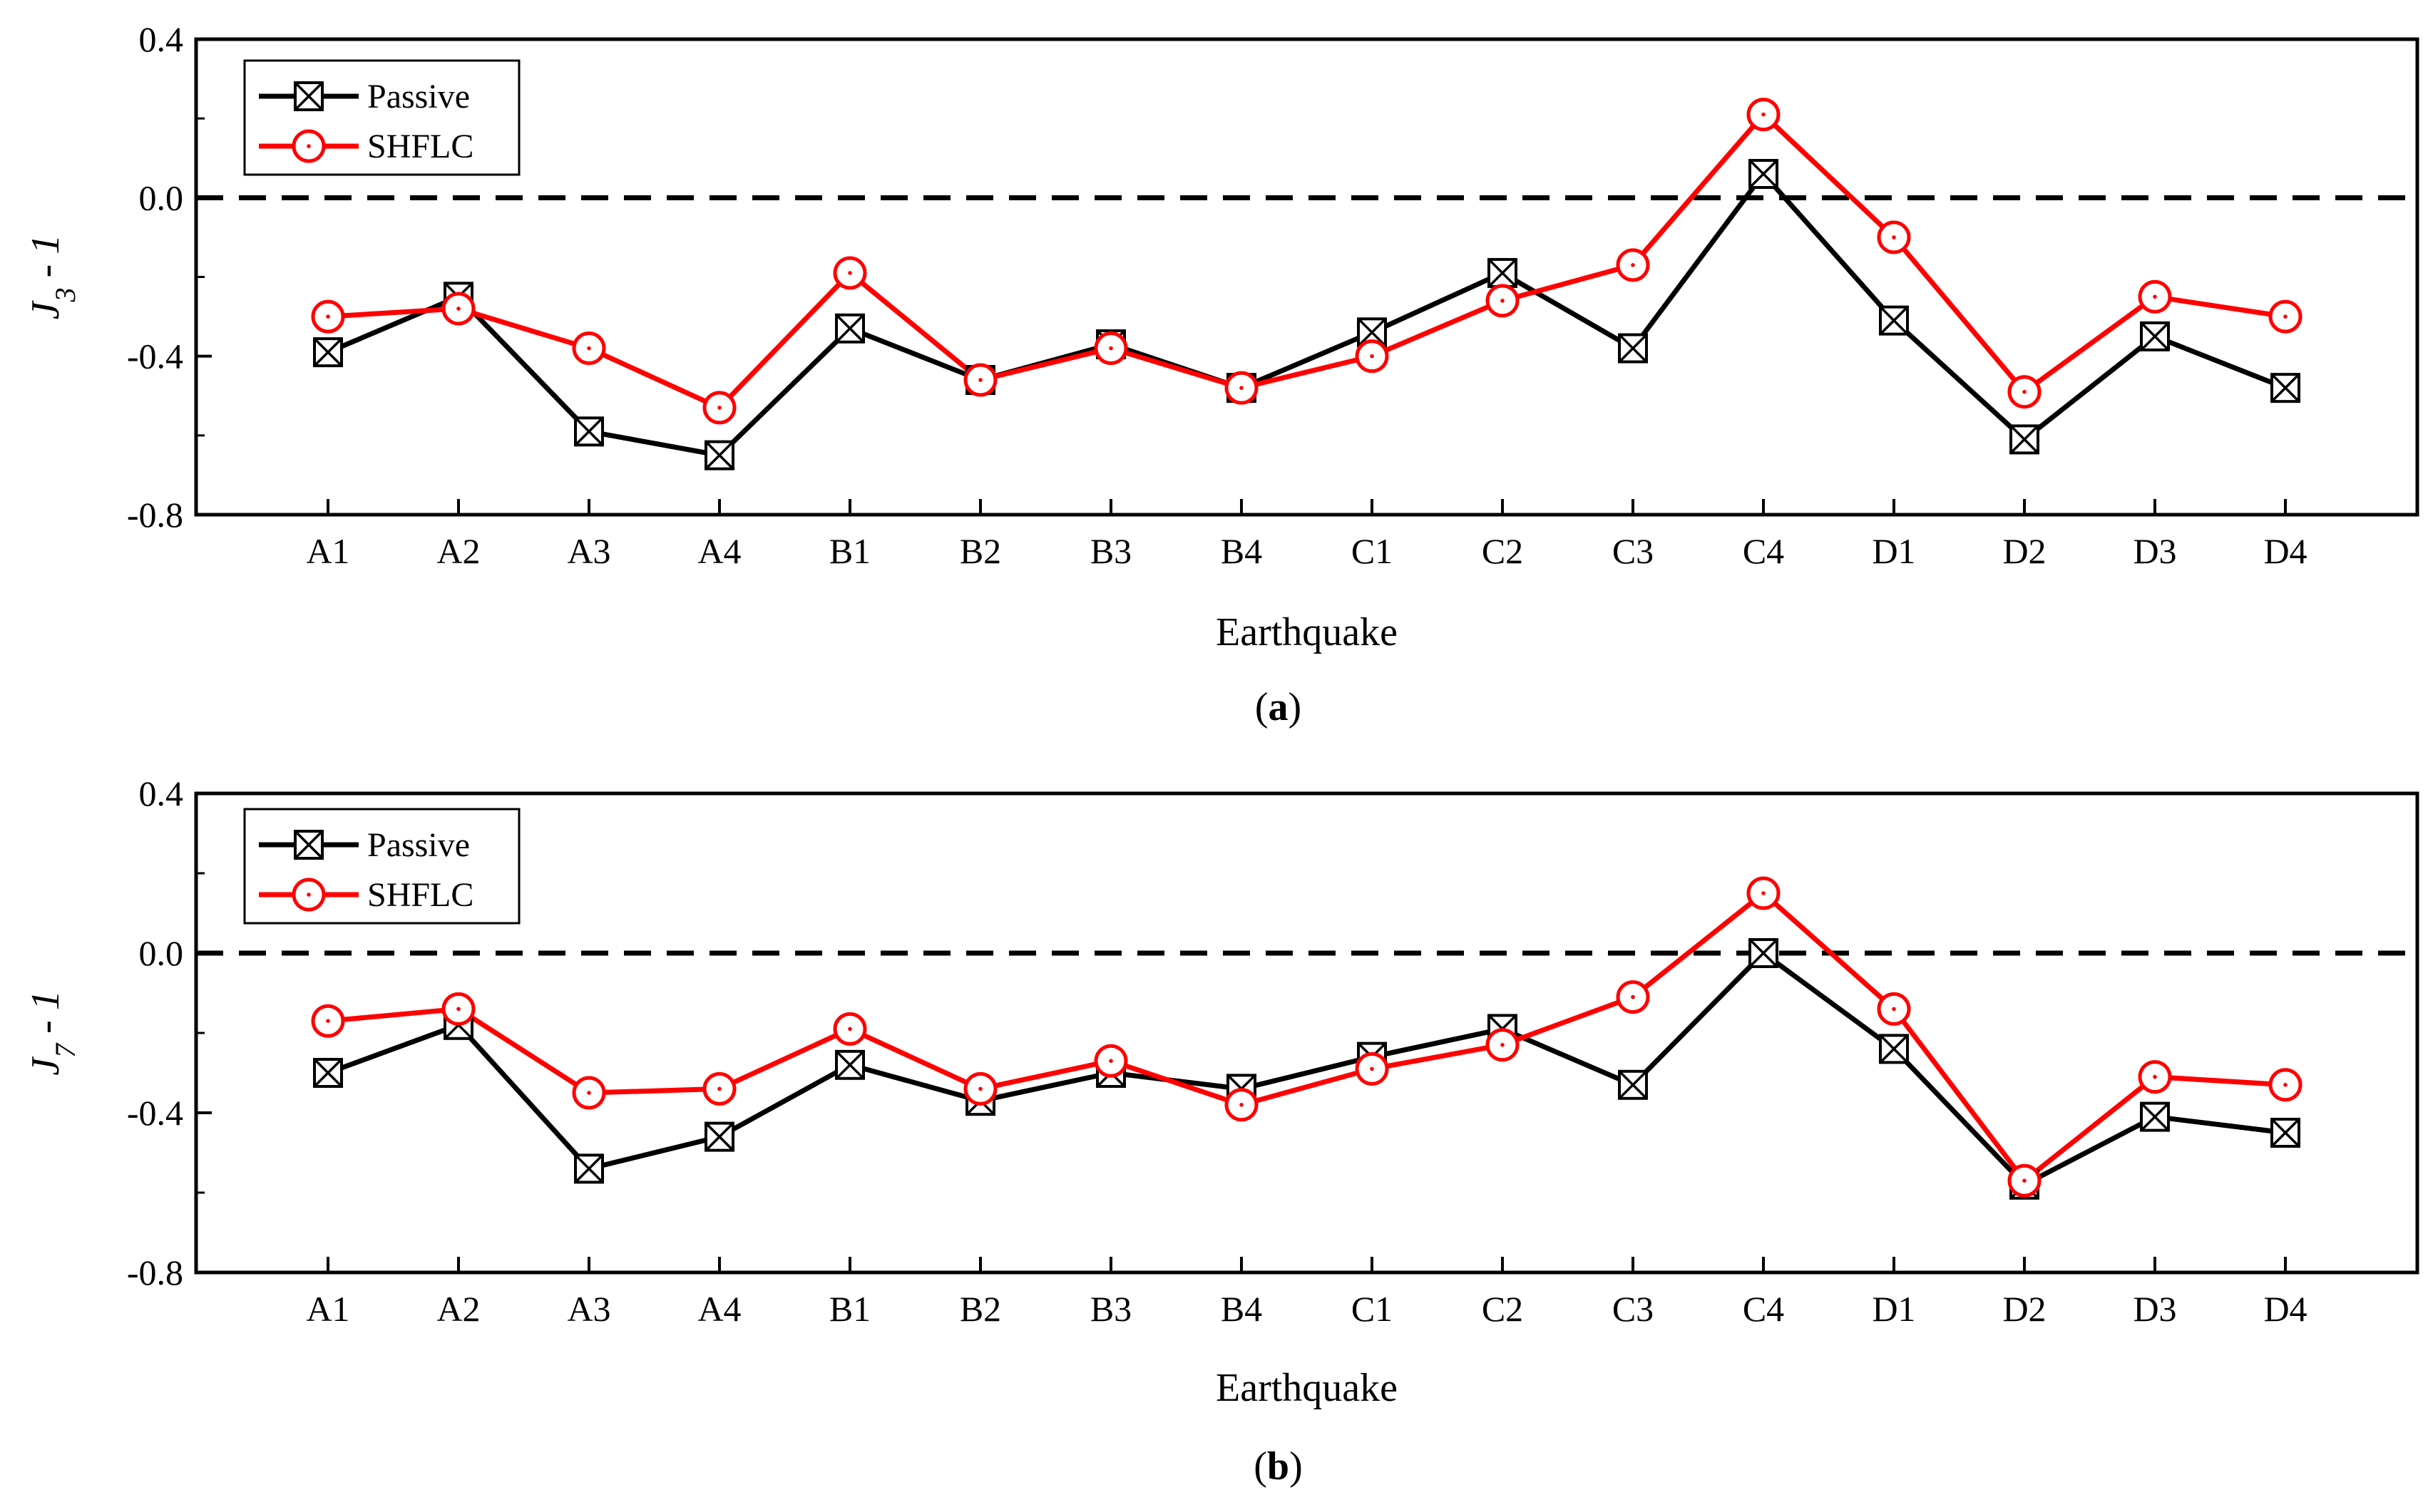 The height and width of the screenshot is (1512, 2428). I want to click on y-tick-label: 0.4, so click(161, 793).